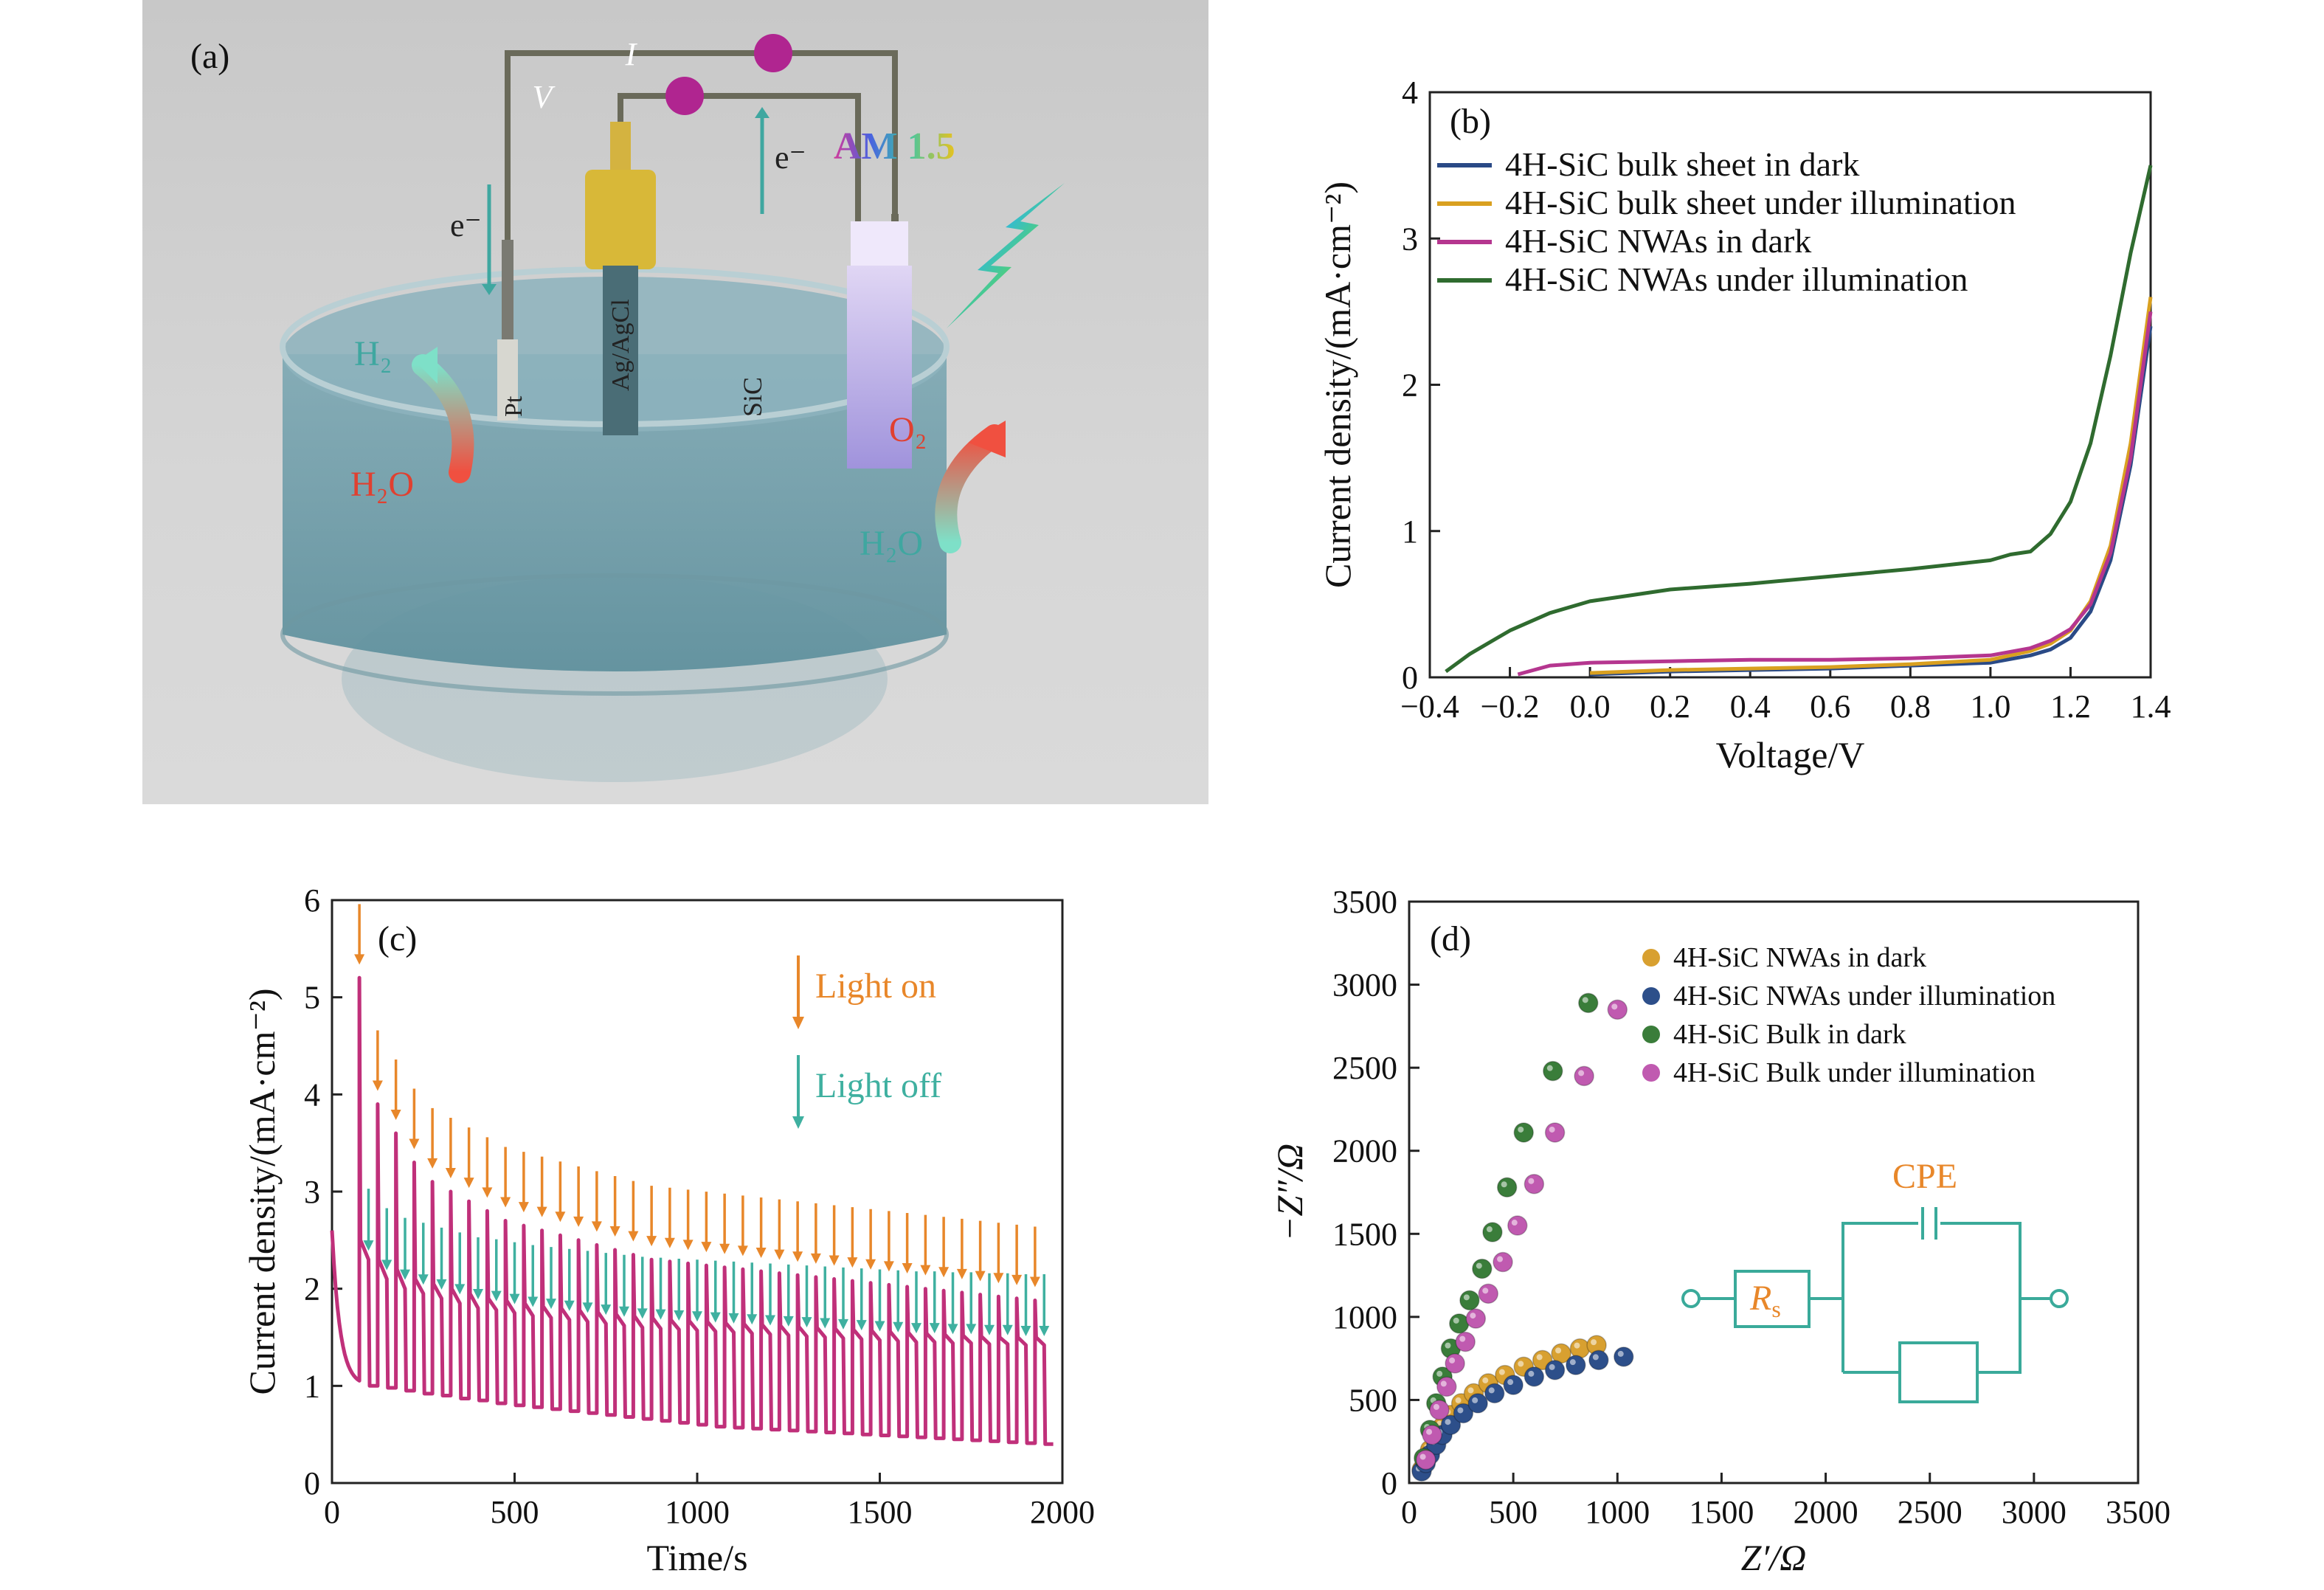  Describe the element at coordinates (2151, 706) in the screenshot. I see `b-x-tick-label: 1.4` at that location.